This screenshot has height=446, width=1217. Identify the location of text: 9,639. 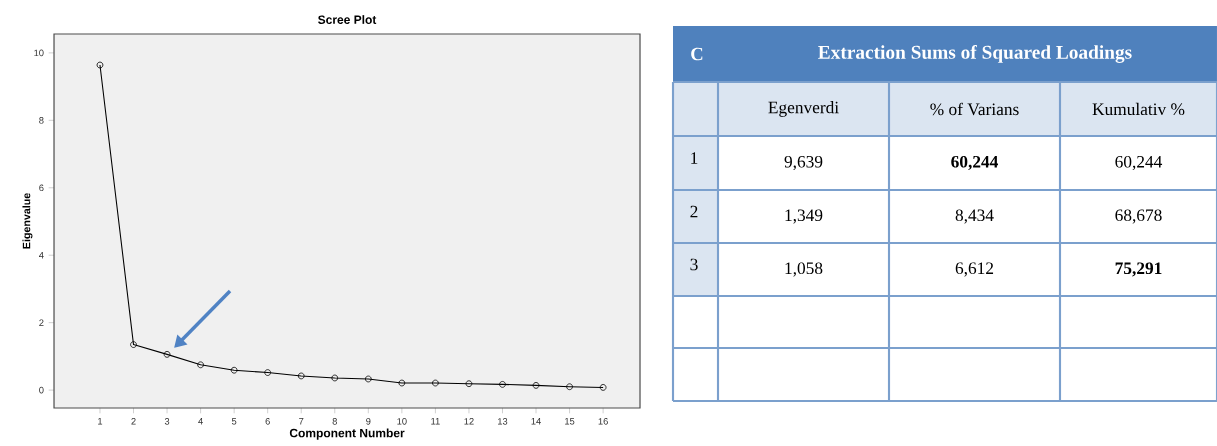
(803, 163).